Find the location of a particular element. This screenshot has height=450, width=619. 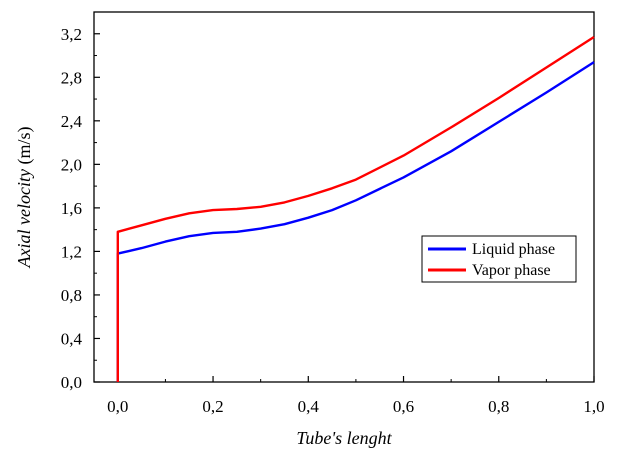

y-tick-label: 2,8 is located at coordinates (71, 77).